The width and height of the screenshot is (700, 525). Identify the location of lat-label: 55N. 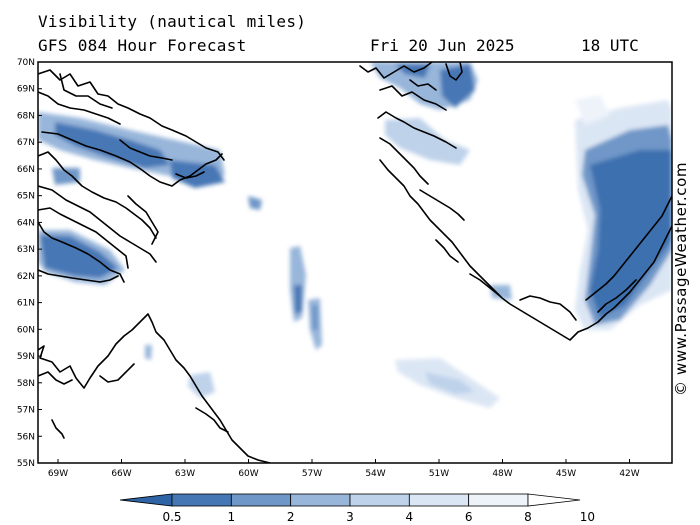
(26, 464).